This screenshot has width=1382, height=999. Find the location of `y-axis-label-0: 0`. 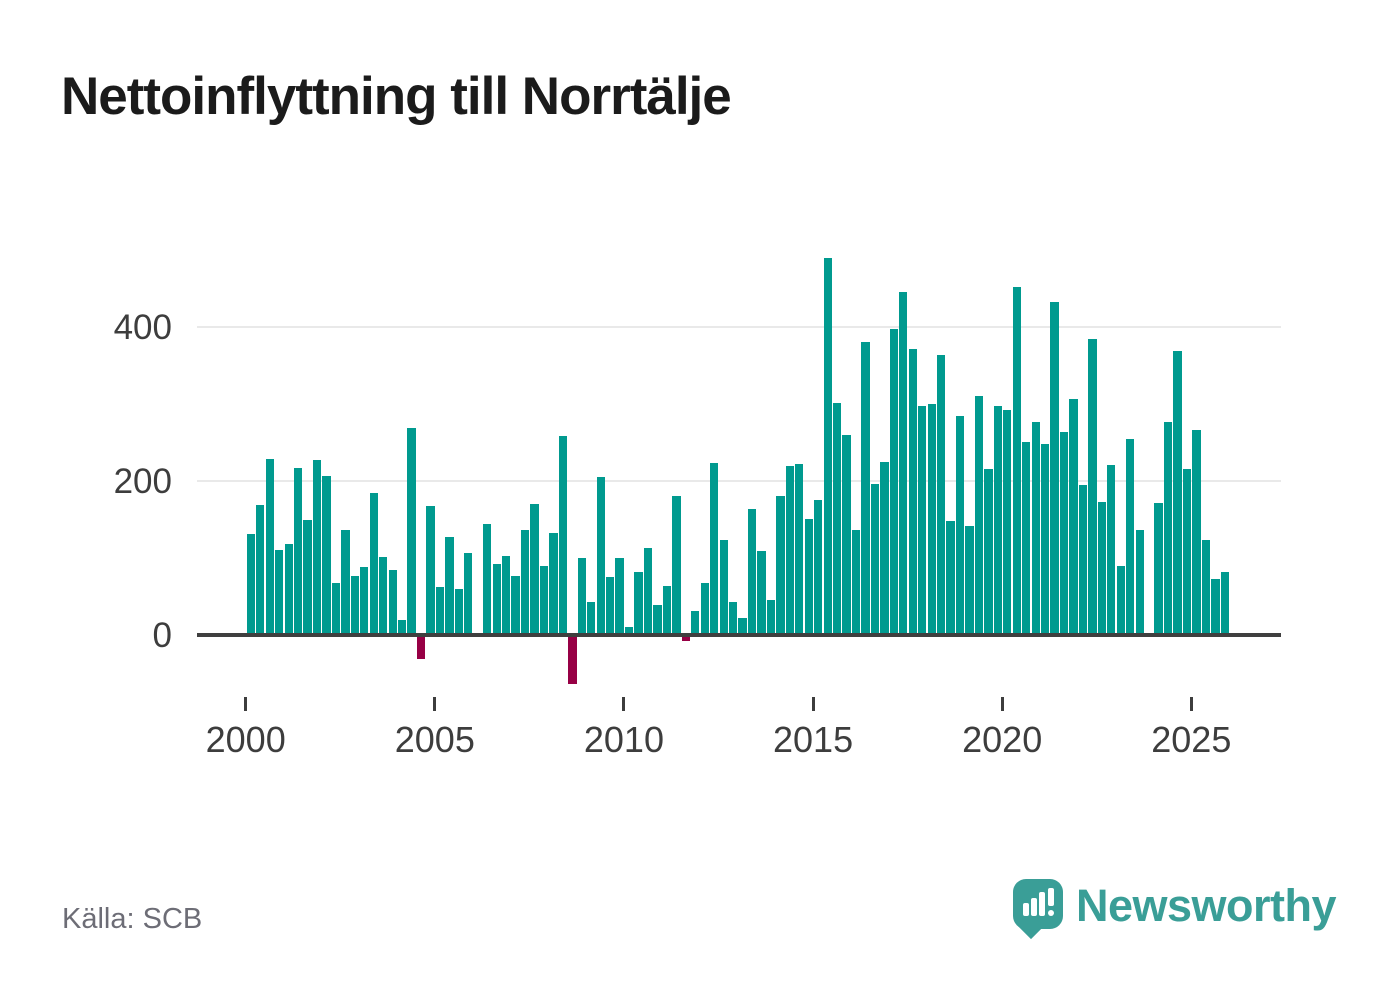

y-axis-label-0: 0 is located at coordinates (162, 635).